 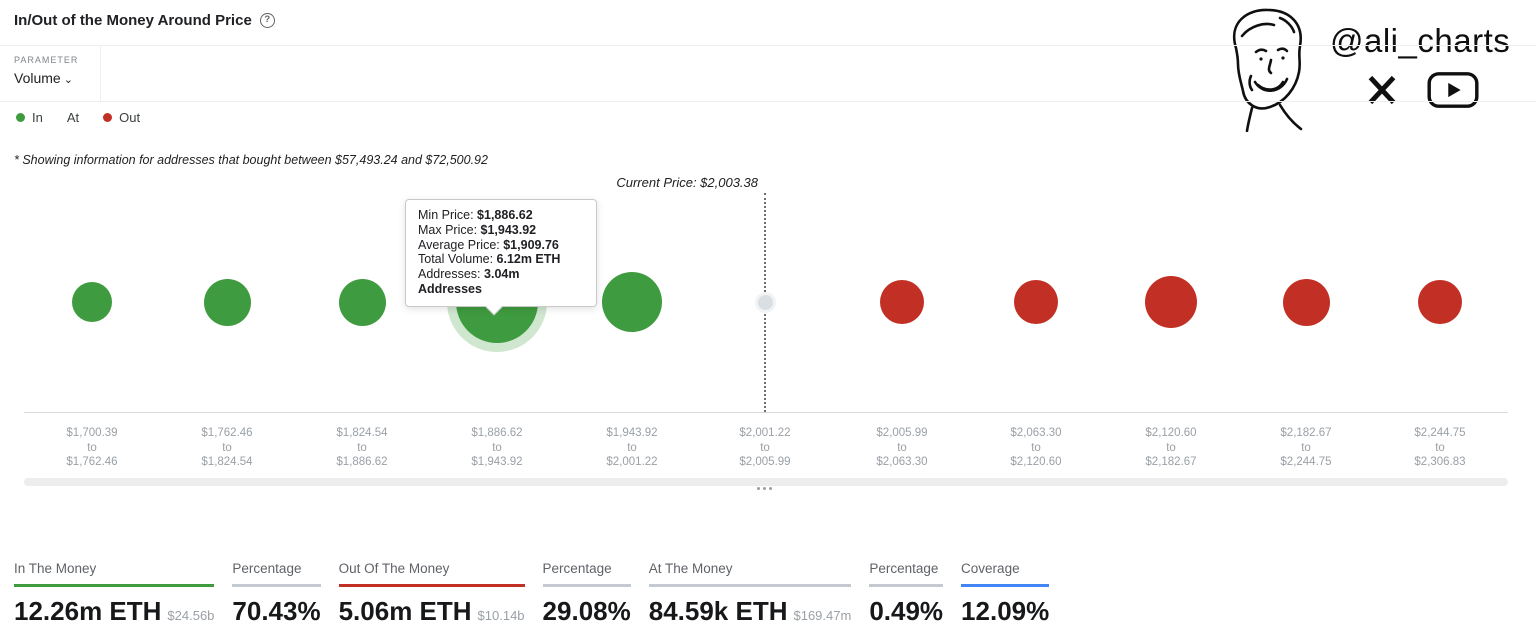 I want to click on axis-range-label: $1,886.62 to $1,943.92, so click(x=497, y=448).